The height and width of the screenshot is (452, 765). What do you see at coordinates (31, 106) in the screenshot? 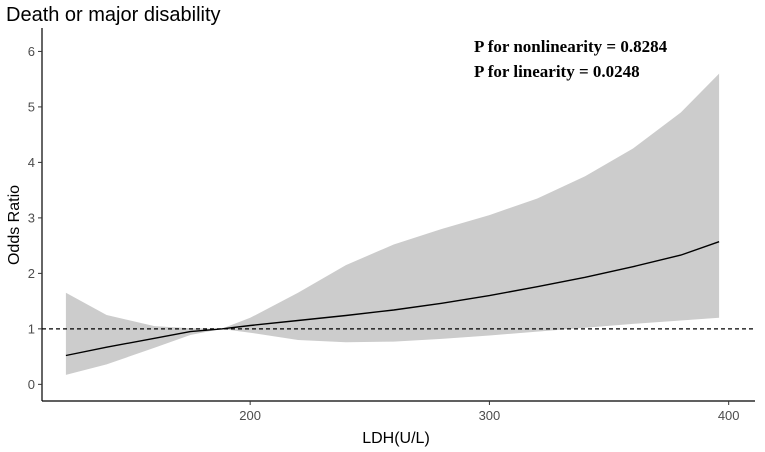
I see `y-tick-label: 5` at bounding box center [31, 106].